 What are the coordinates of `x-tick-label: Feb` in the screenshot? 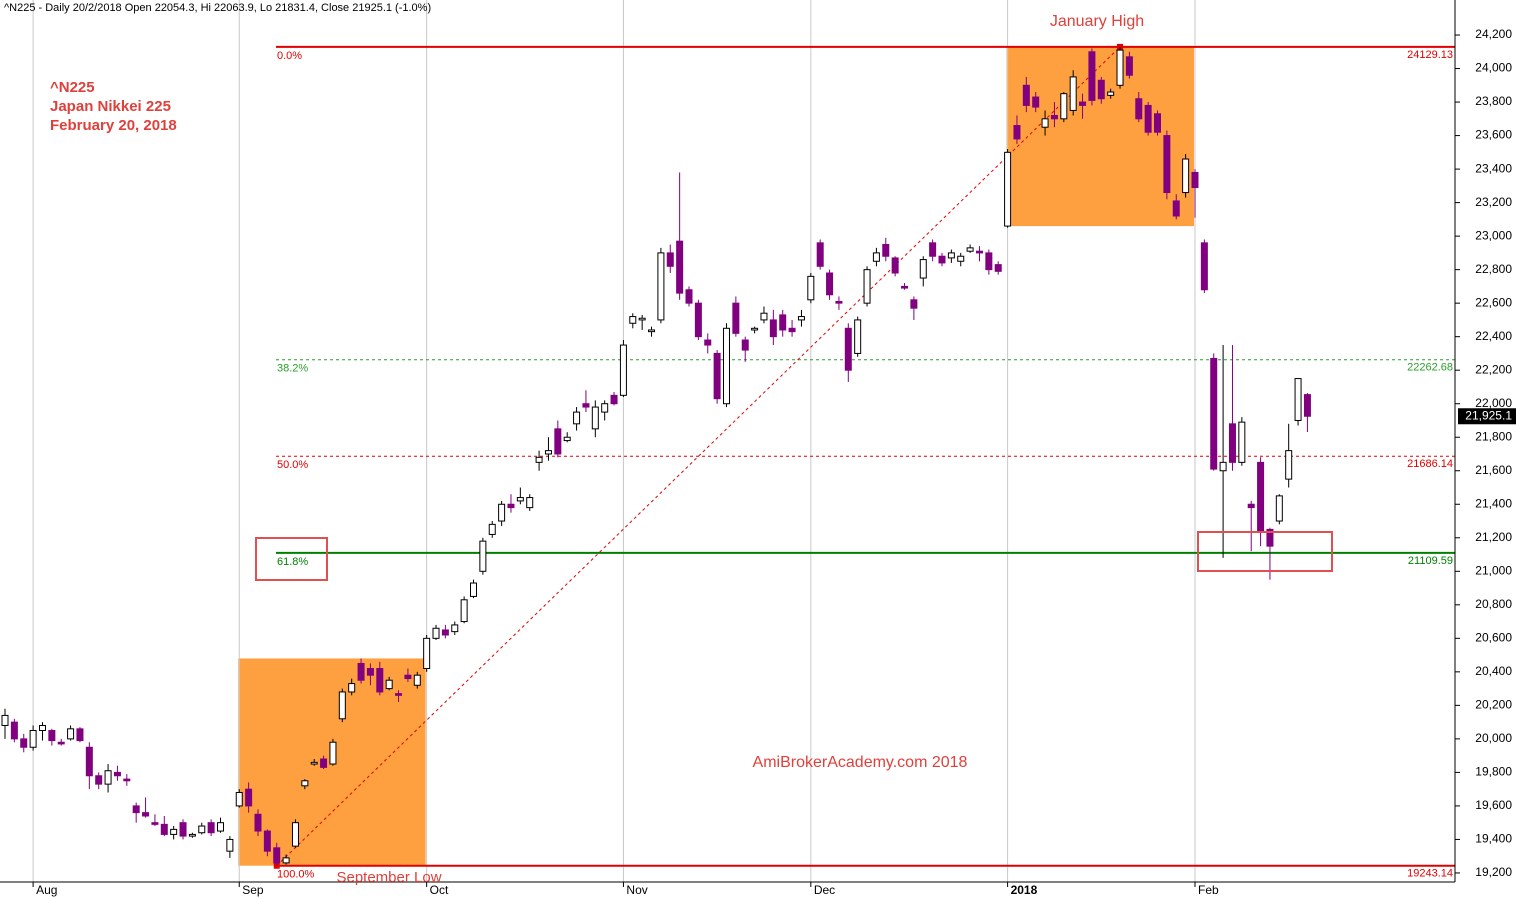 It's located at (1208, 890).